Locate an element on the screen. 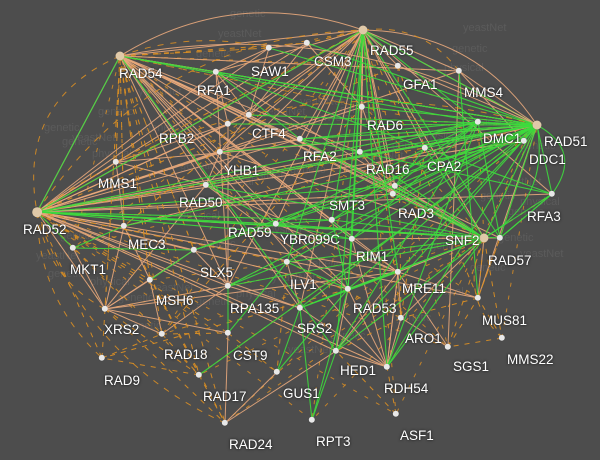 Image resolution: width=600 pixels, height=460 pixels. node-RAD9 is located at coordinates (102, 358).